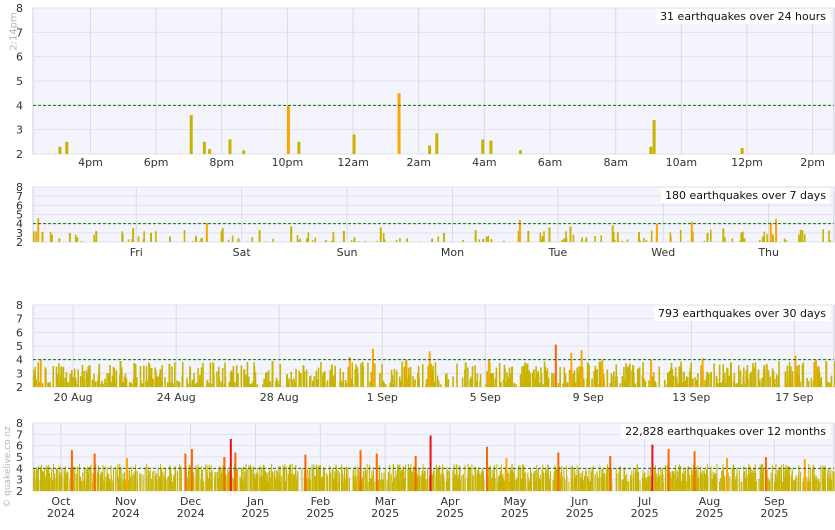 This screenshot has height=530, width=835. Describe the element at coordinates (550, 162) in the screenshot. I see `x-tick-label: 6am` at that location.